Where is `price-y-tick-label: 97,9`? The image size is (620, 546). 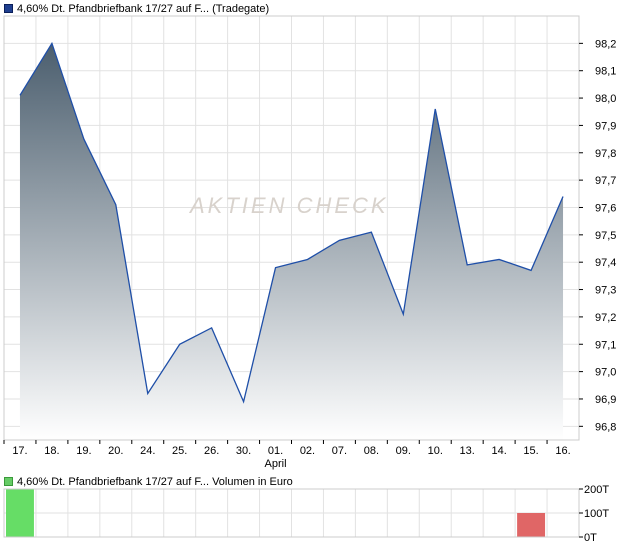 price-y-tick-label: 97,9 is located at coordinates (605, 126).